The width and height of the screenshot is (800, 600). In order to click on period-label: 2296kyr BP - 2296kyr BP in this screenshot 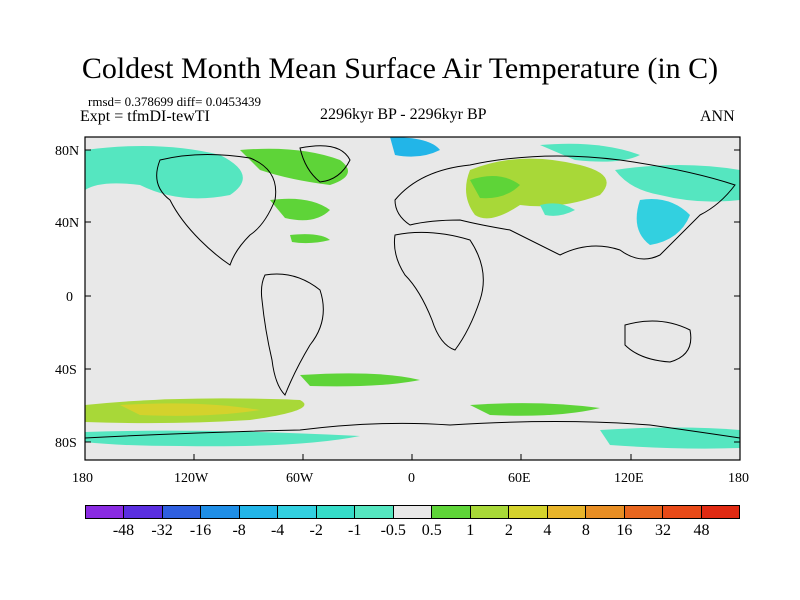, I will do `click(403, 114)`.